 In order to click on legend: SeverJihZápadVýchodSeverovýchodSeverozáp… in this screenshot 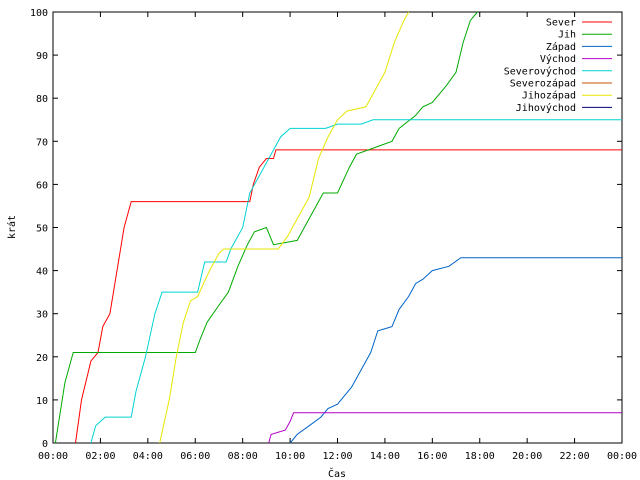, I will do `click(558, 66)`.